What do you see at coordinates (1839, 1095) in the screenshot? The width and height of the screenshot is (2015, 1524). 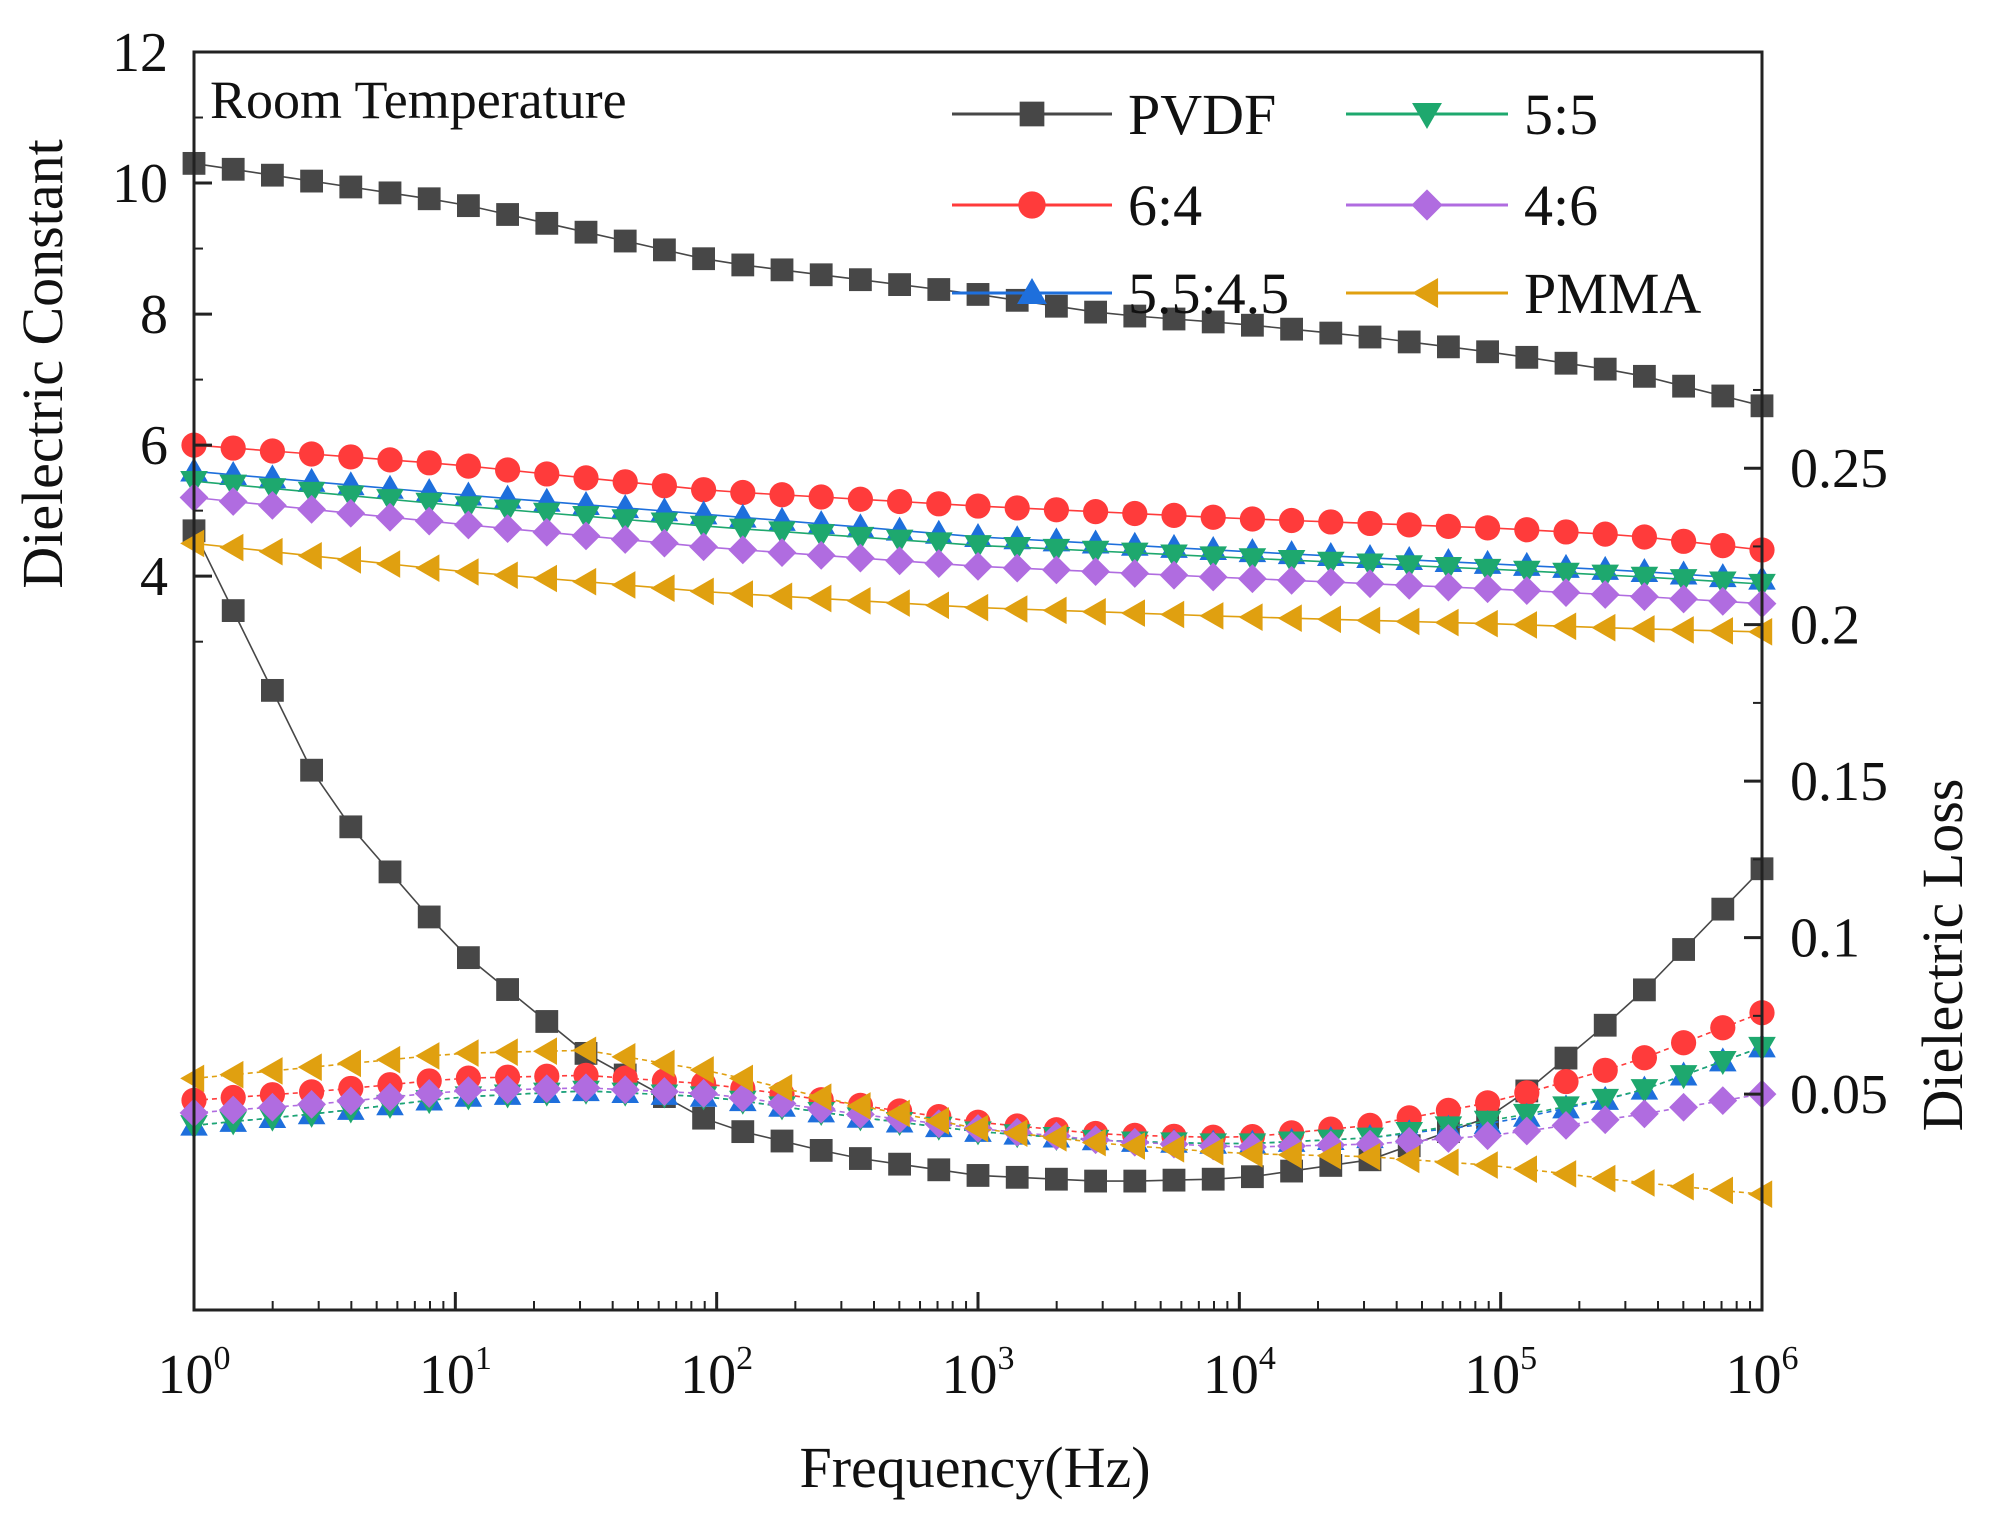 I see `y-right-tick-label: 0.05` at bounding box center [1839, 1095].